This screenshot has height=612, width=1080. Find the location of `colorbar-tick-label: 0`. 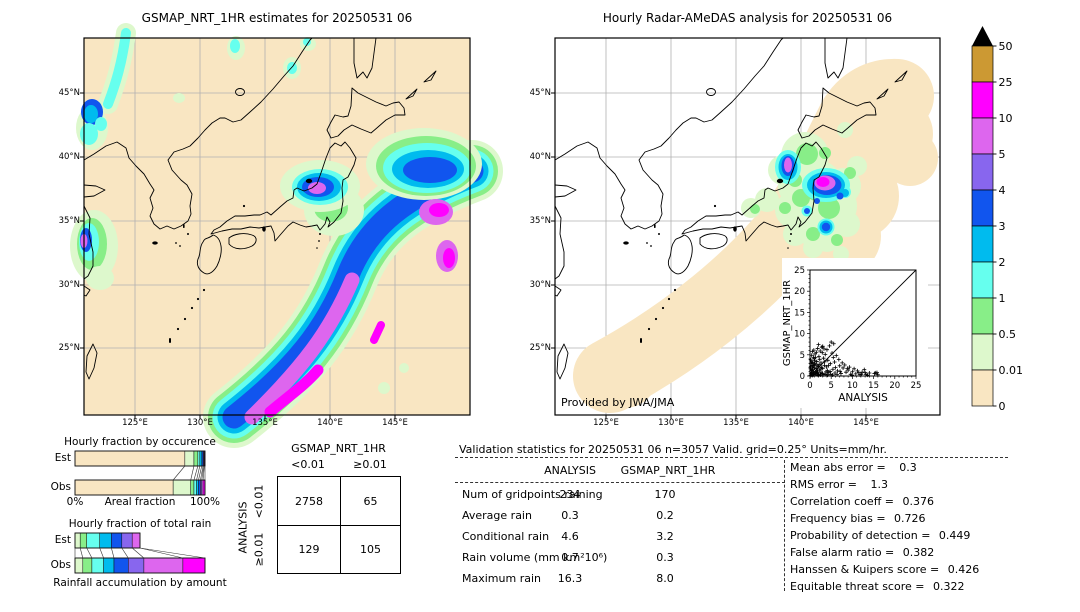

colorbar-tick-label: 0 is located at coordinates (1002, 406).